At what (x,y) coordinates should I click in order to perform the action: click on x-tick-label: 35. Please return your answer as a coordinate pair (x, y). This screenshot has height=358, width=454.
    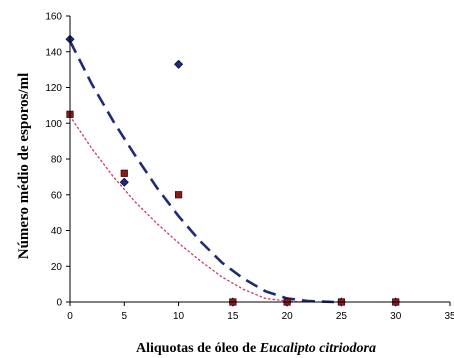
    Looking at the image, I should click on (449, 316).